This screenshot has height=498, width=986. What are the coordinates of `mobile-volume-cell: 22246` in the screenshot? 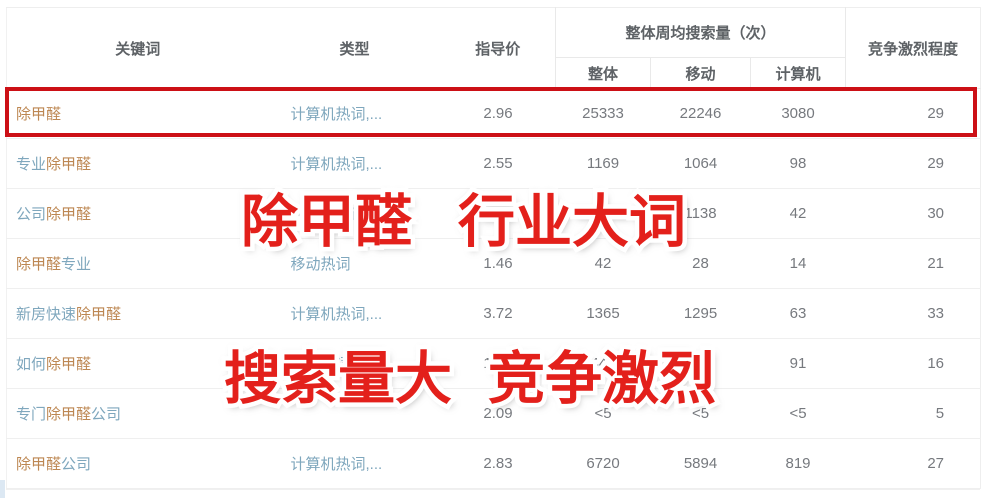 It's located at (700, 113).